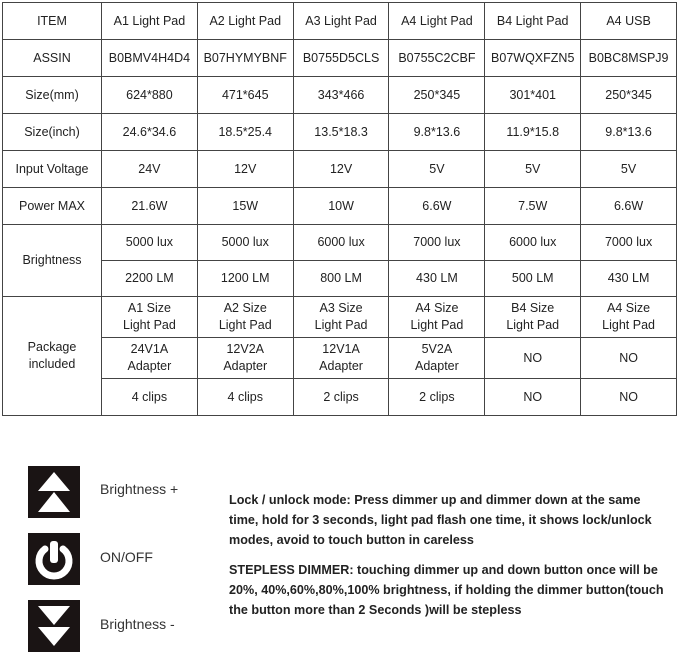 Image resolution: width=679 pixels, height=658 pixels. Describe the element at coordinates (149, 206) in the screenshot. I see `table-cell: 21.6W` at that location.